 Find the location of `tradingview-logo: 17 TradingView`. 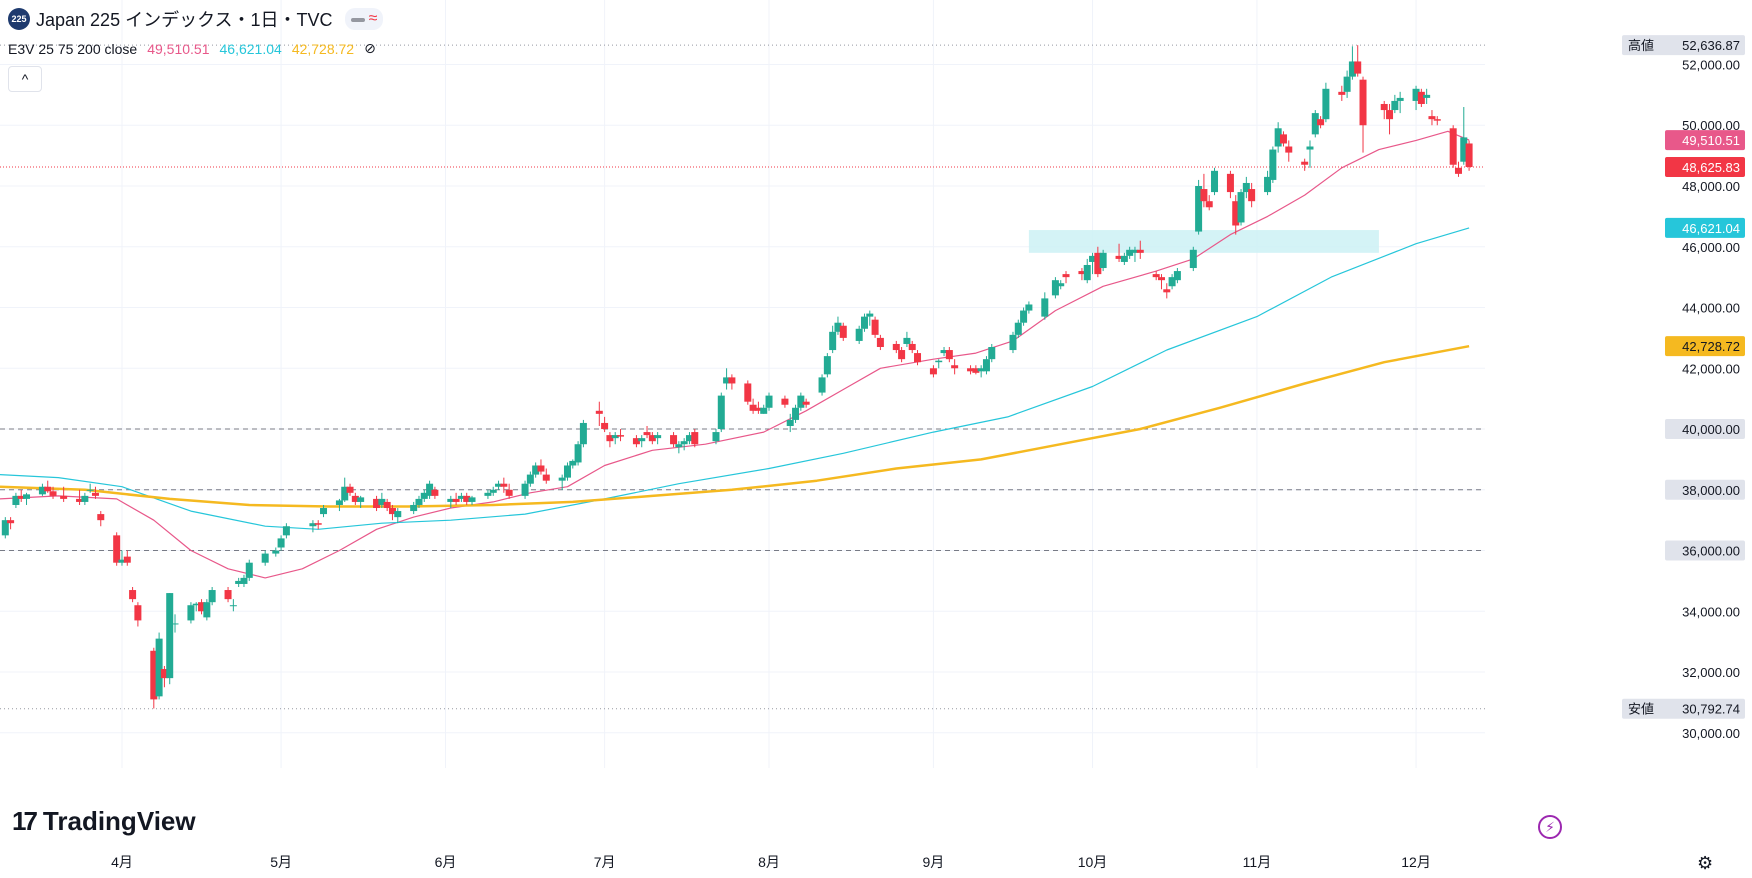

tradingview-logo: 17 TradingView is located at coordinates (104, 821).